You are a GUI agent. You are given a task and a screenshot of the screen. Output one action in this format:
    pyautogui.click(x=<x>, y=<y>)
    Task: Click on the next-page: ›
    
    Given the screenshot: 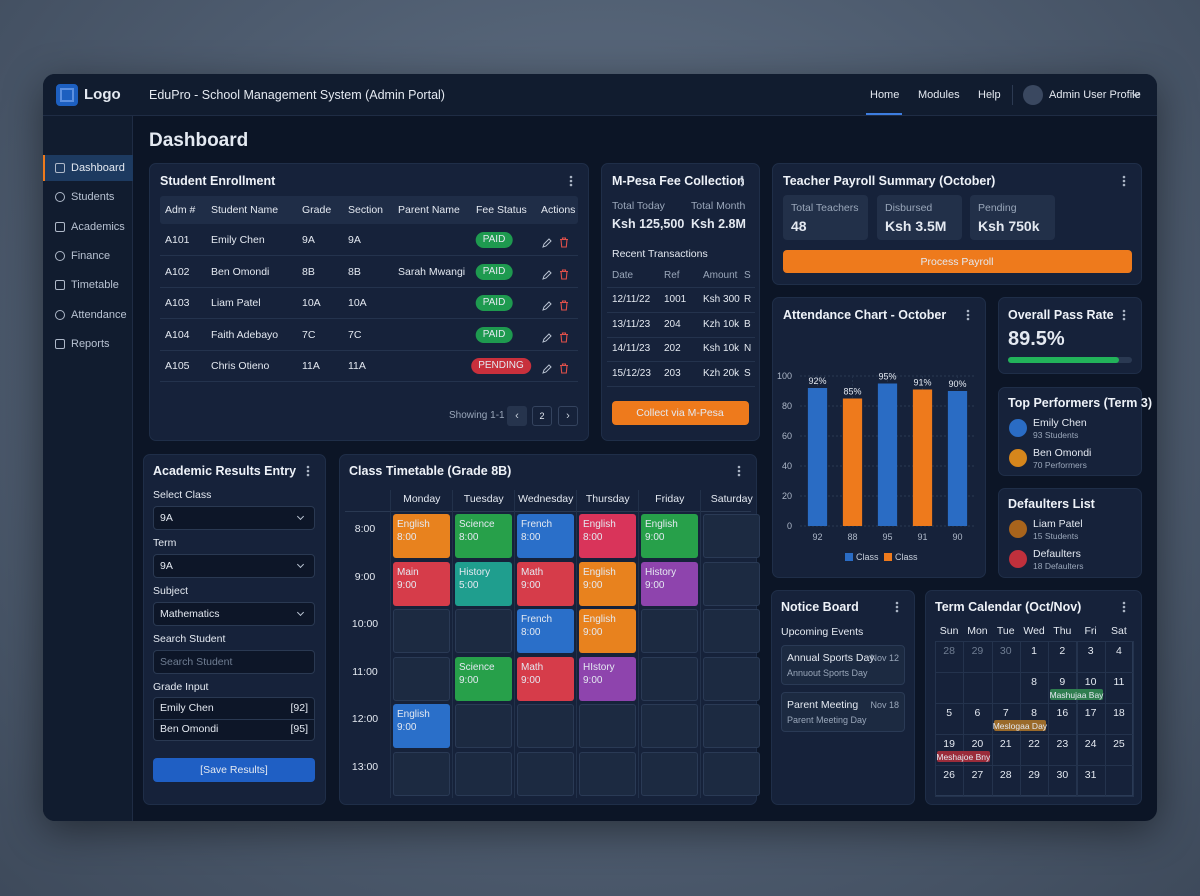 What is the action you would take?
    pyautogui.click(x=568, y=416)
    